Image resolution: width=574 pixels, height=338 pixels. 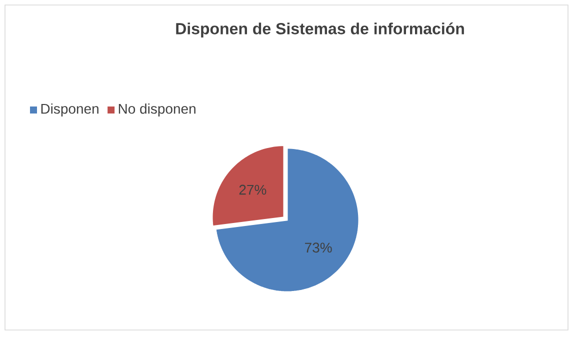 I want to click on data-label: 27%, so click(x=252, y=189).